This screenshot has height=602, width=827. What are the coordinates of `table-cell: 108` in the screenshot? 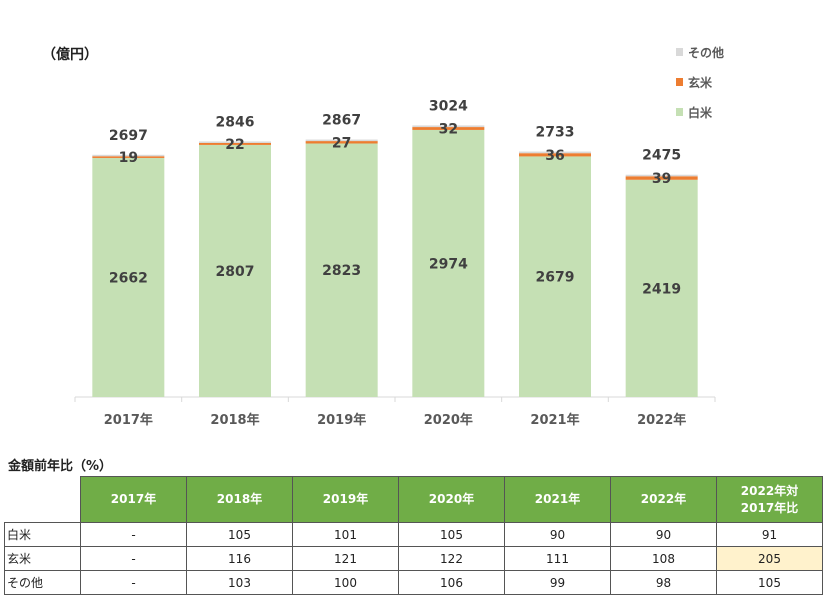 It's located at (663, 558).